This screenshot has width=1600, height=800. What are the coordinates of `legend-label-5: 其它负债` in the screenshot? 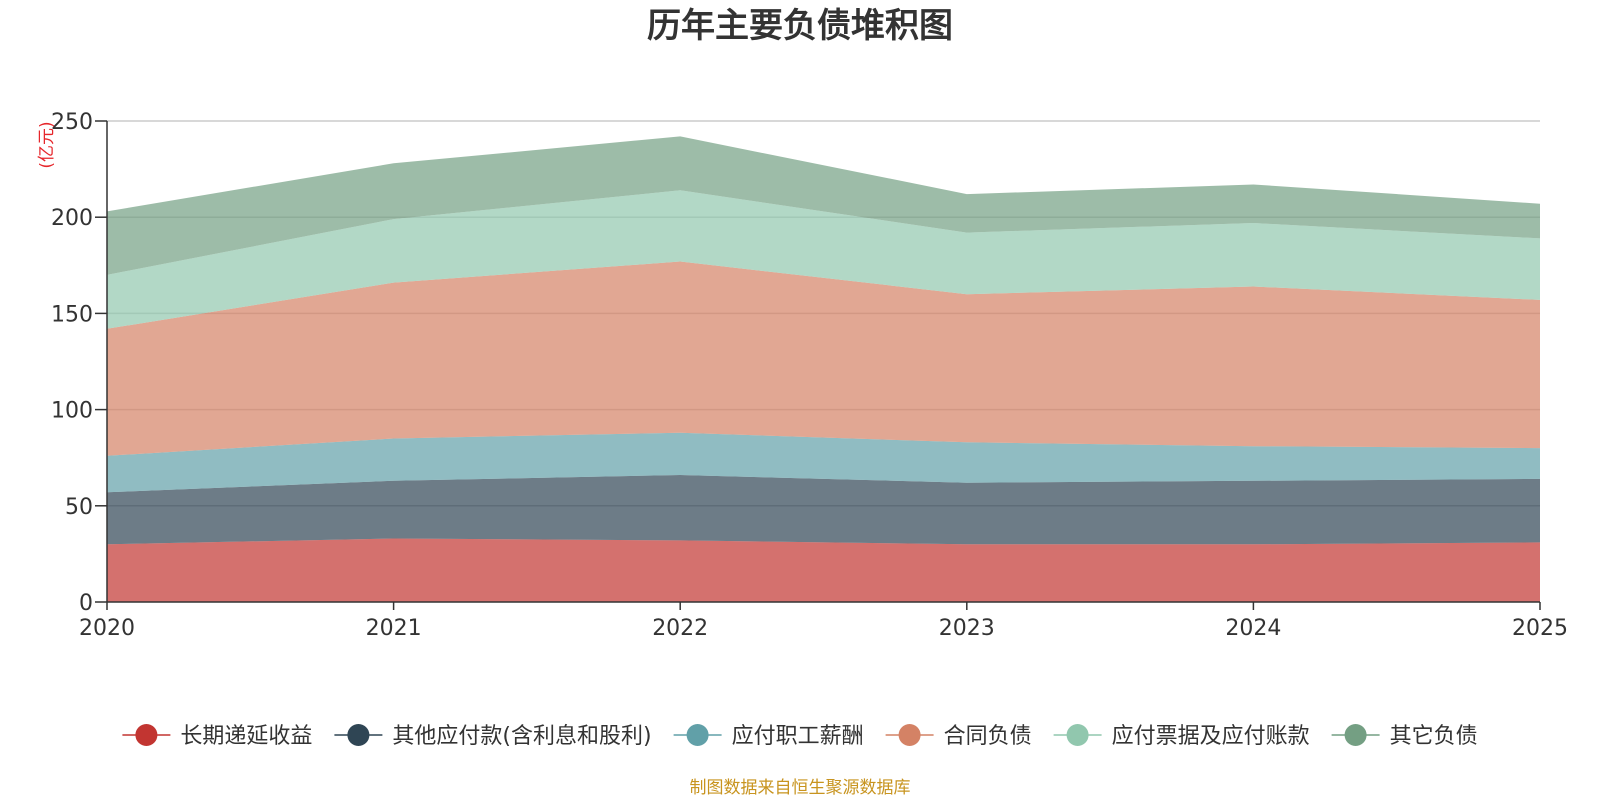 It's located at (1434, 736).